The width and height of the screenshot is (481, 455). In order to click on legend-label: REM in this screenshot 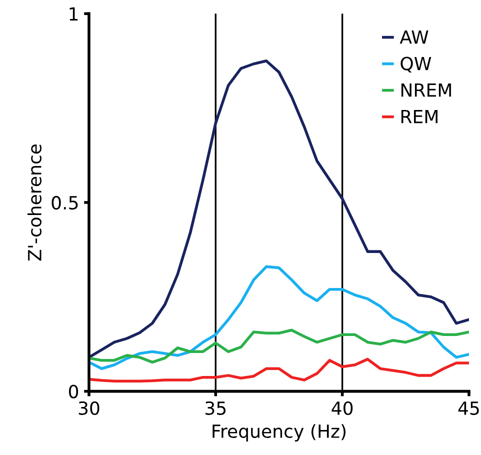, I will do `click(419, 117)`.